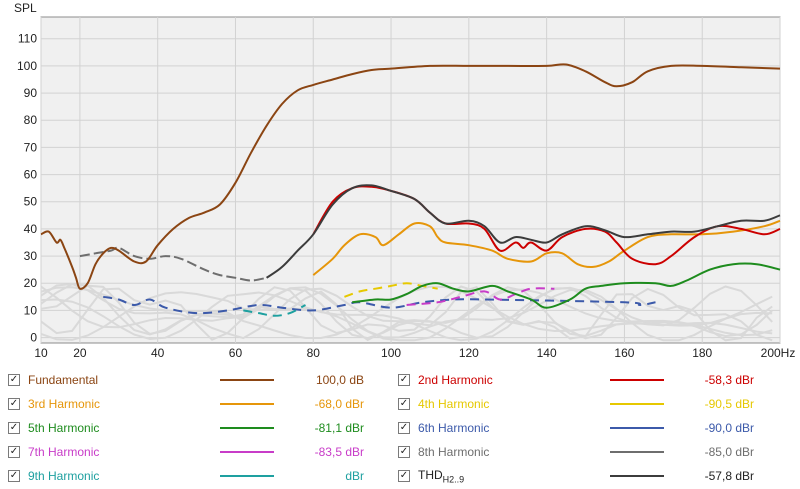 The image size is (800, 489). I want to click on legend-value: 100,0 dB, so click(339, 380).